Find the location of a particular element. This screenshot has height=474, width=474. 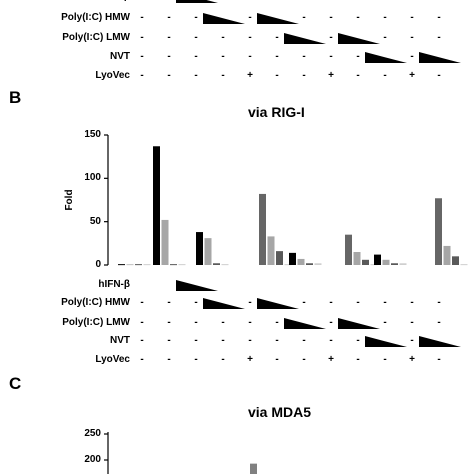

y-tick-label: 100 is located at coordinates (92, 178).